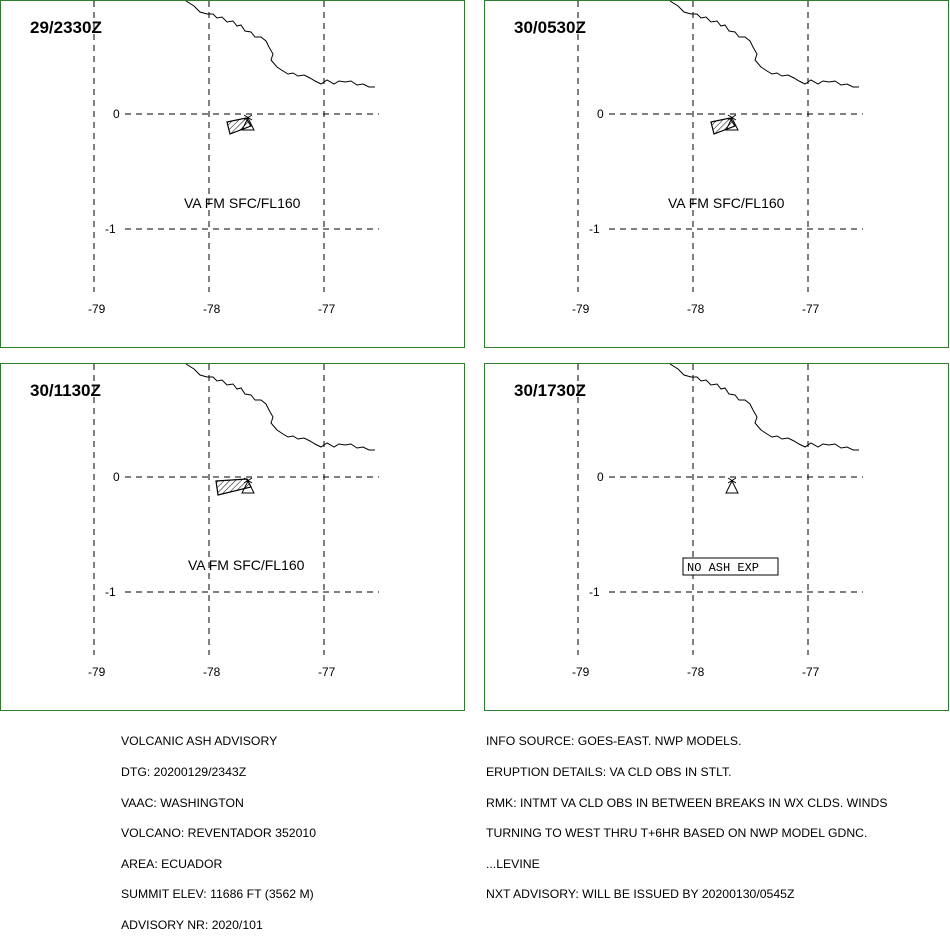 This screenshot has width=950, height=940. I want to click on panel-timestamp: 30/1730Z, so click(550, 390).